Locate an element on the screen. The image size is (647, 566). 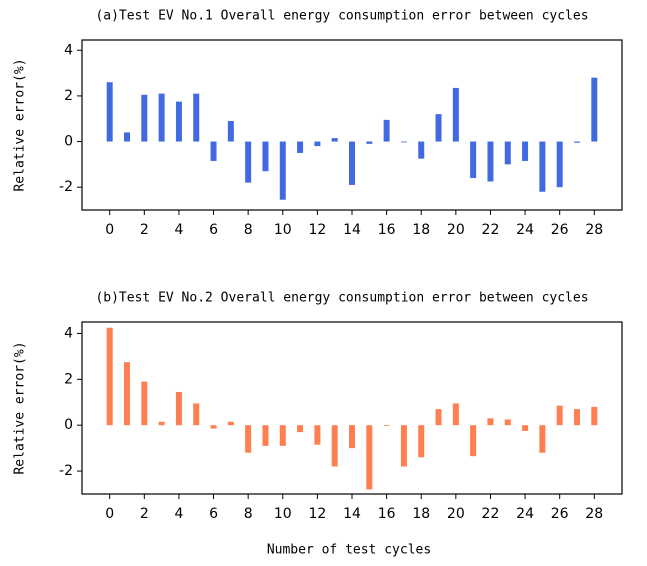
x-tick-label: 16 is located at coordinates (387, 514).